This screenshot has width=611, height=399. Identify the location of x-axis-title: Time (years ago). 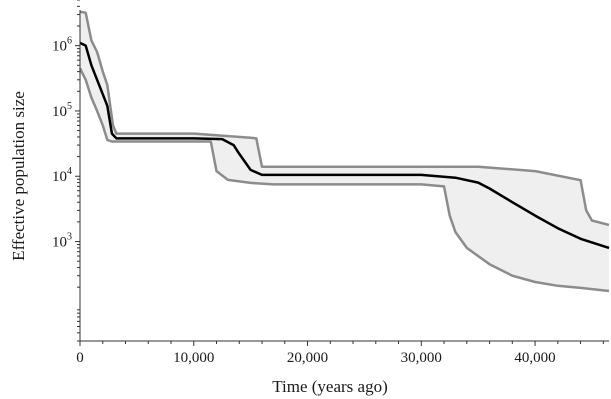
(330, 386).